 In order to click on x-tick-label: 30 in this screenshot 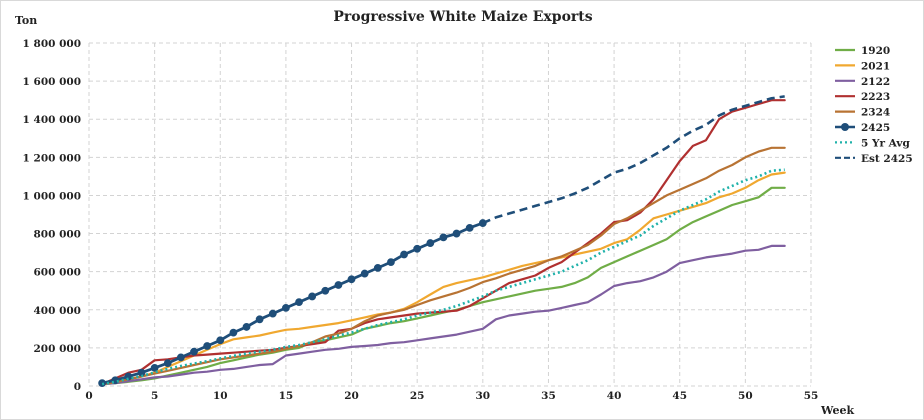, I will do `click(483, 396)`.